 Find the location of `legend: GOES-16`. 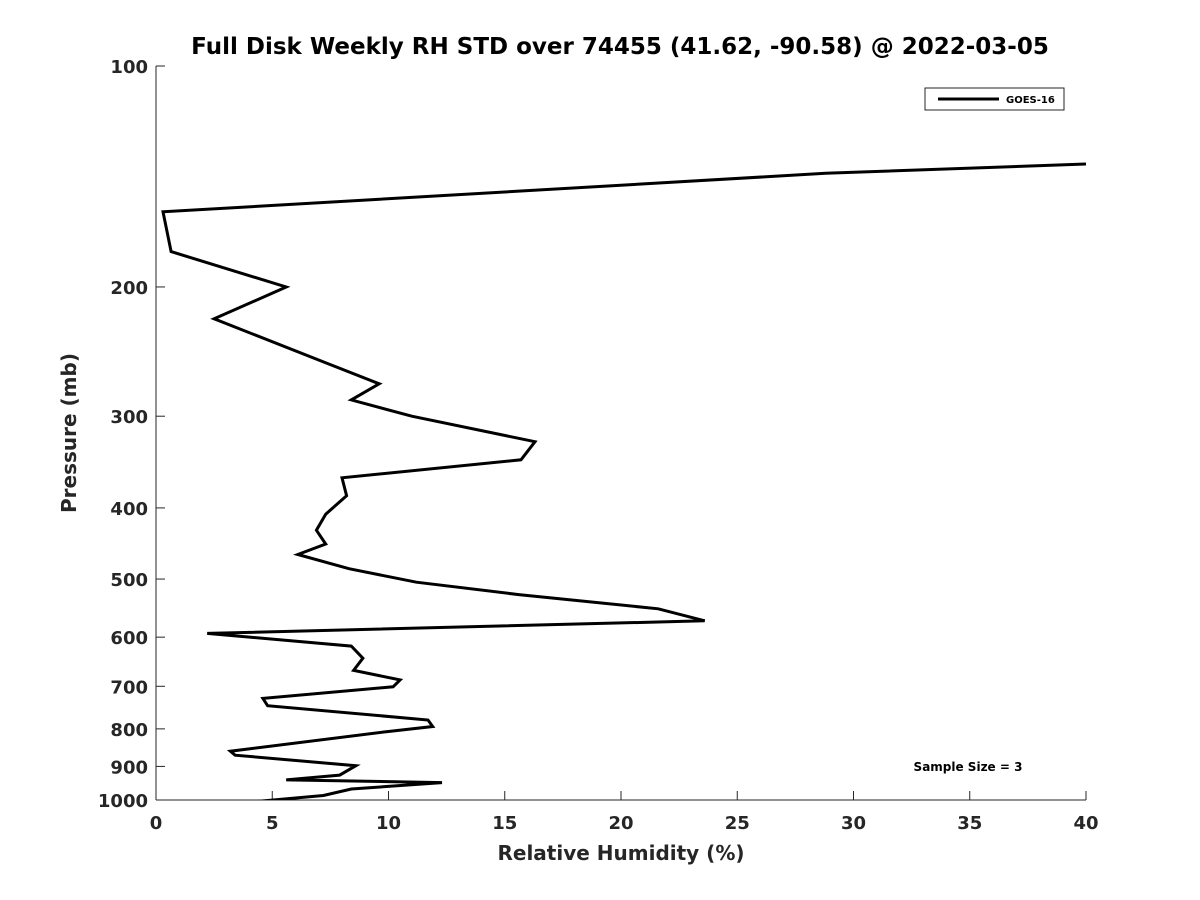

legend: GOES-16 is located at coordinates (994, 99).